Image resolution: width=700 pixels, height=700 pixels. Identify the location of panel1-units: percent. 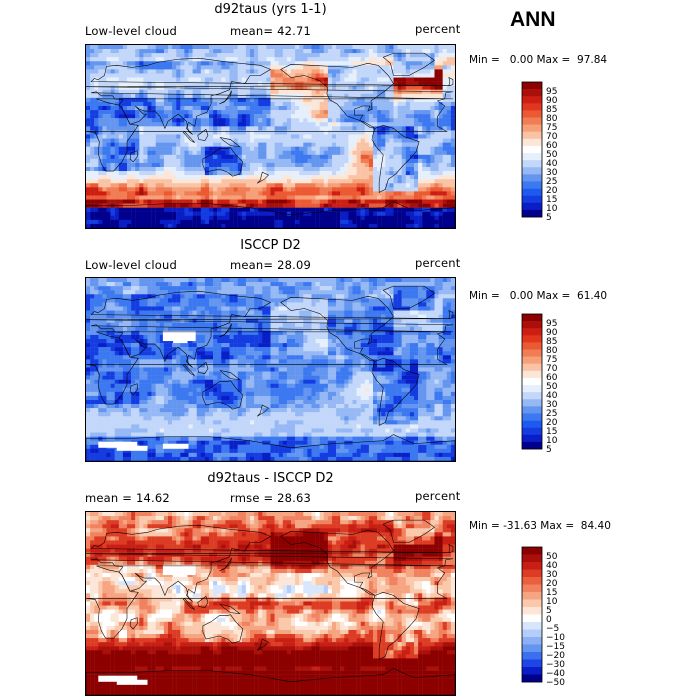
(438, 29).